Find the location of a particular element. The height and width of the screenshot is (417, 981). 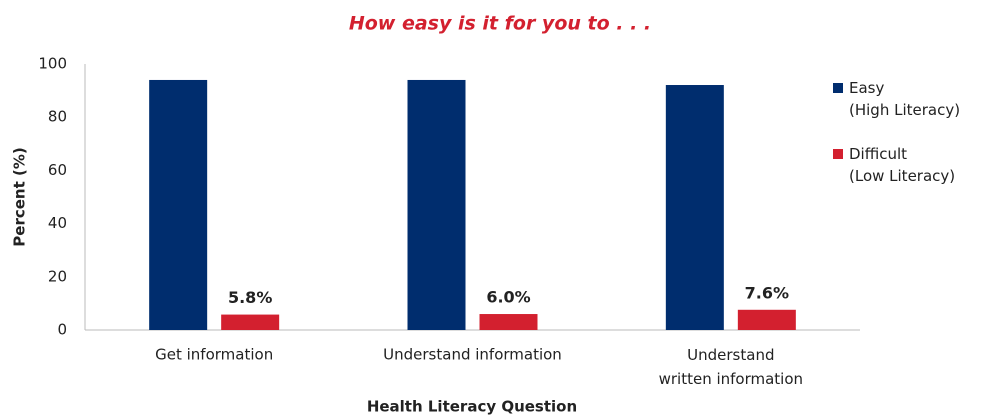

y-tick-label: 40 is located at coordinates (57, 223).